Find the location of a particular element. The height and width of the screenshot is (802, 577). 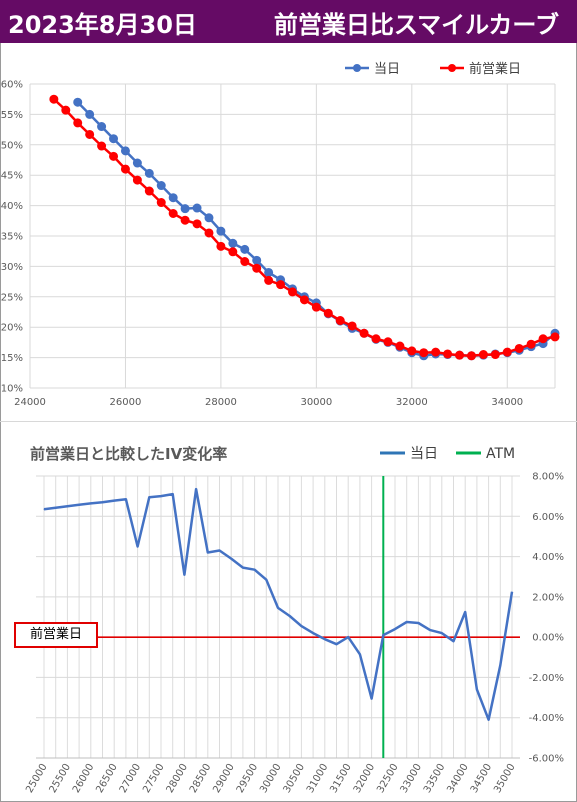

x-tick-label: 34500 is located at coordinates (481, 778).